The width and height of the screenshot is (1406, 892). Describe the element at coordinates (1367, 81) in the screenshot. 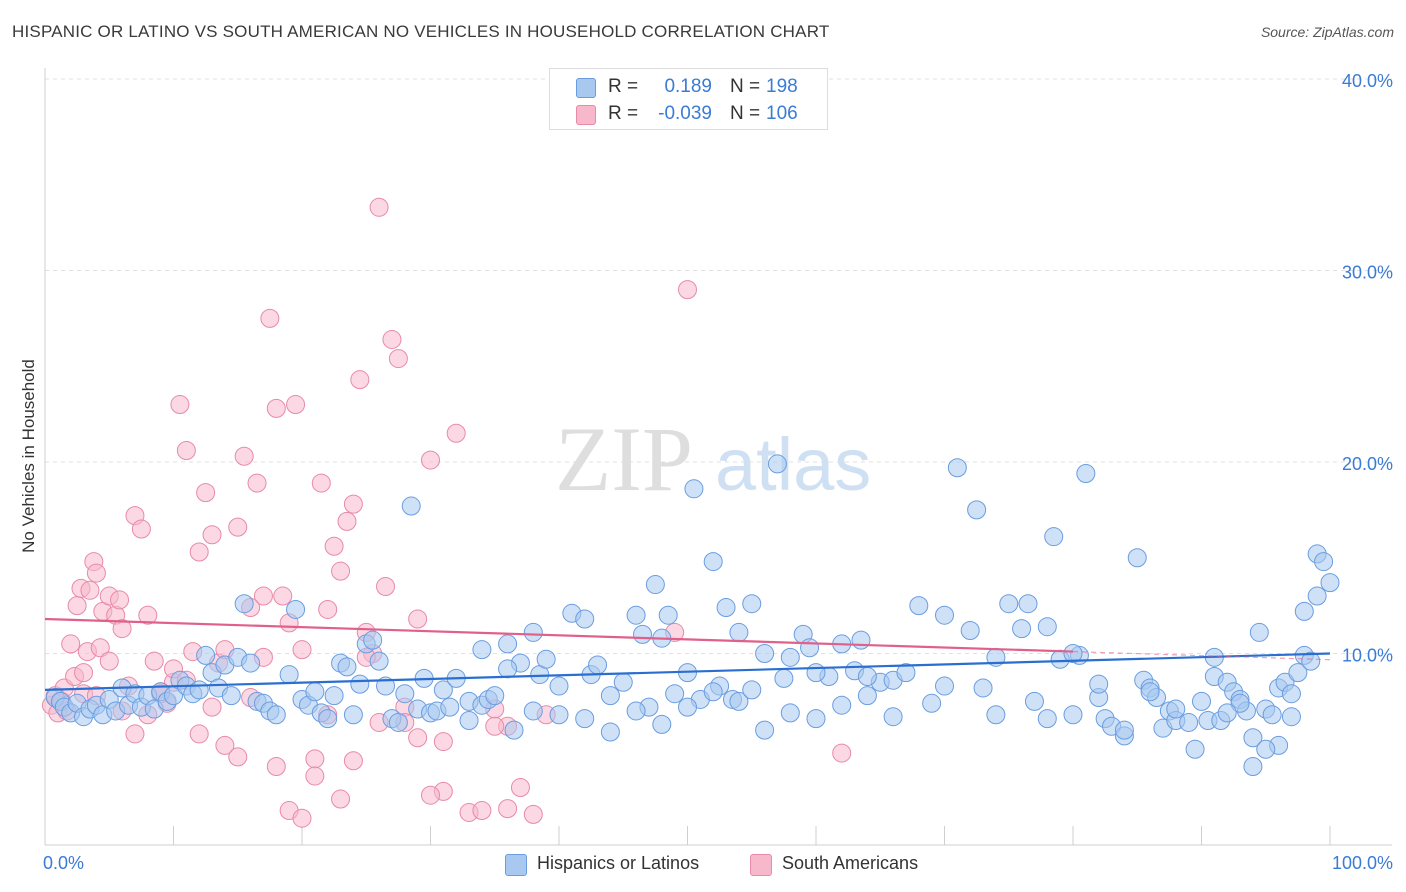

I see `y-tick-label: 40.0%` at that location.